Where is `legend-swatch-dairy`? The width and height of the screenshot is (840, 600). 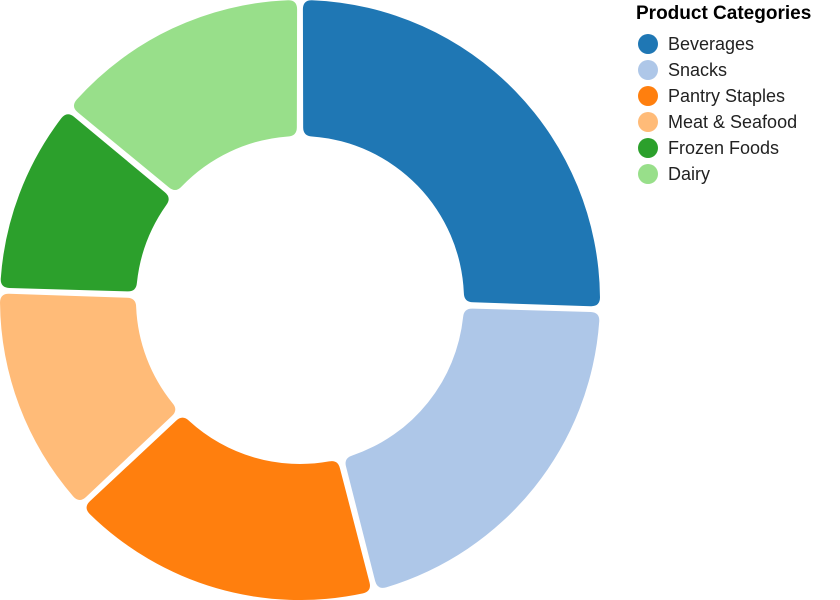 legend-swatch-dairy is located at coordinates (648, 174).